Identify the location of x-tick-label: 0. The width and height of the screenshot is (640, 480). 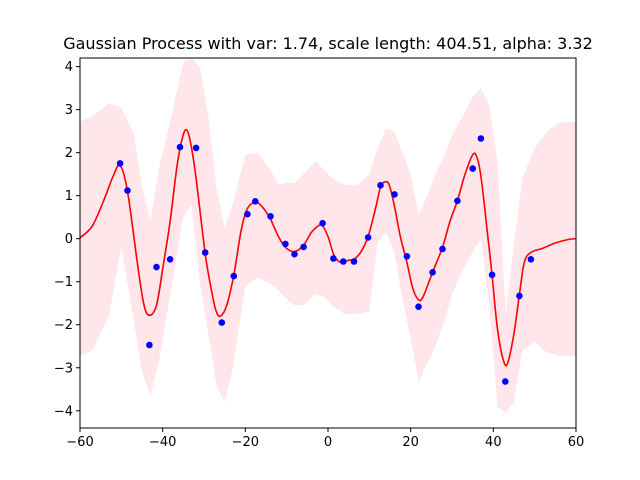
(328, 442).